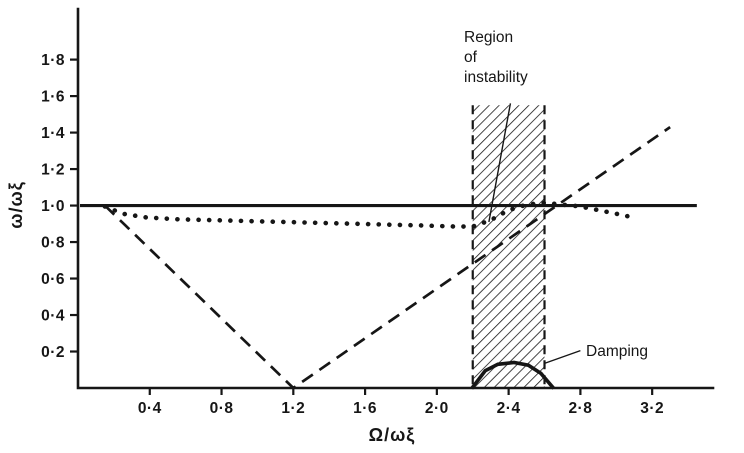 The image size is (744, 453). I want to click on y-tick-label: 1·4, so click(53, 133).